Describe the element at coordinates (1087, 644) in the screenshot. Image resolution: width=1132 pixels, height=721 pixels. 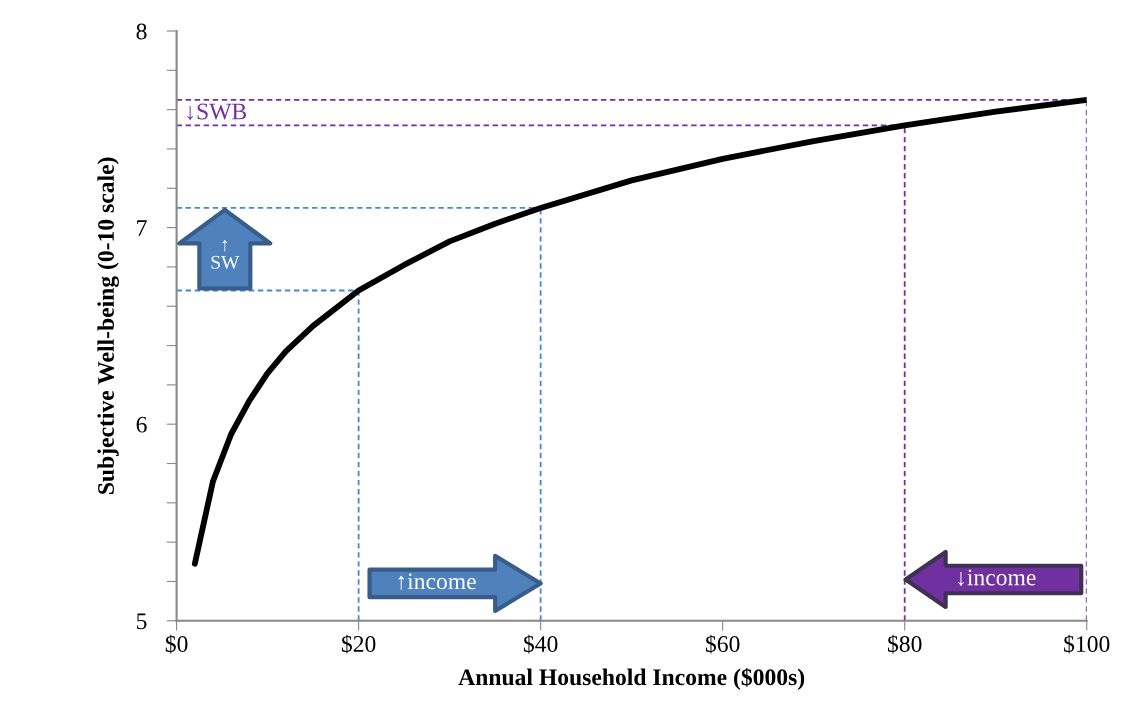
I see `x-tick-label: $100` at that location.